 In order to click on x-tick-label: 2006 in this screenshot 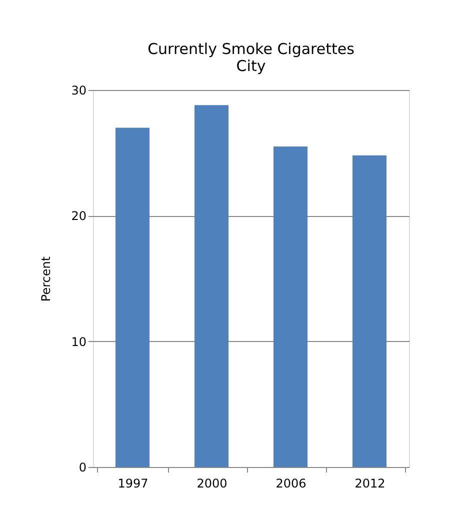, I will do `click(291, 483)`.